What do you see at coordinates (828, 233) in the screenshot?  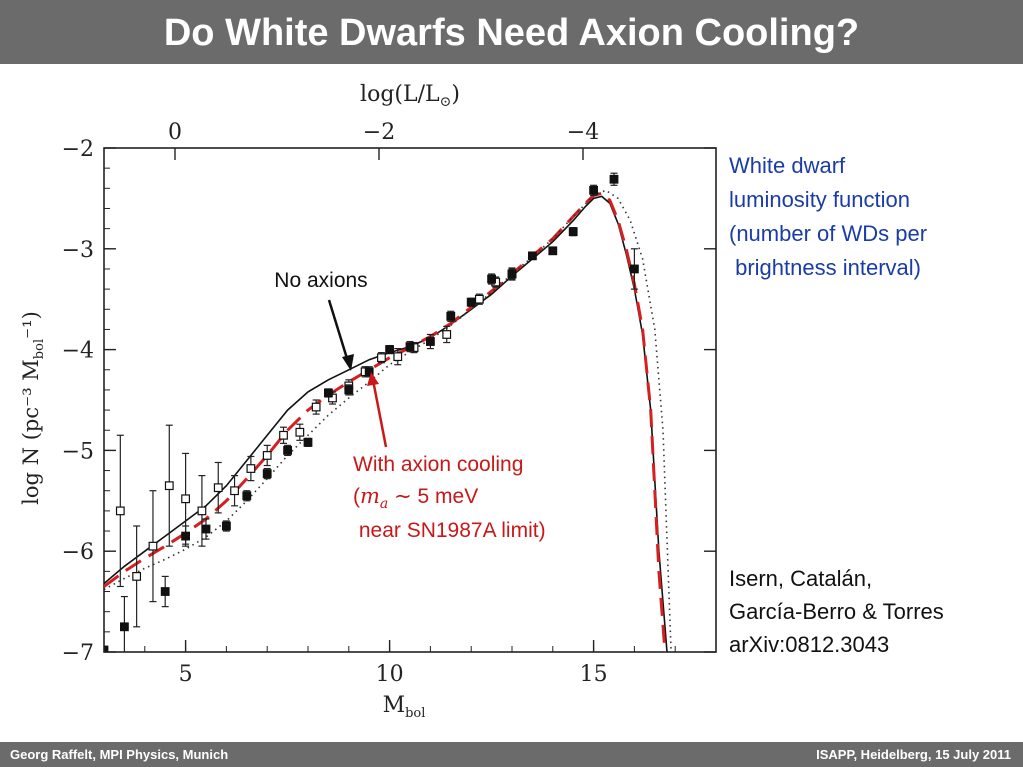 I see `description-line: (number of WDs per` at bounding box center [828, 233].